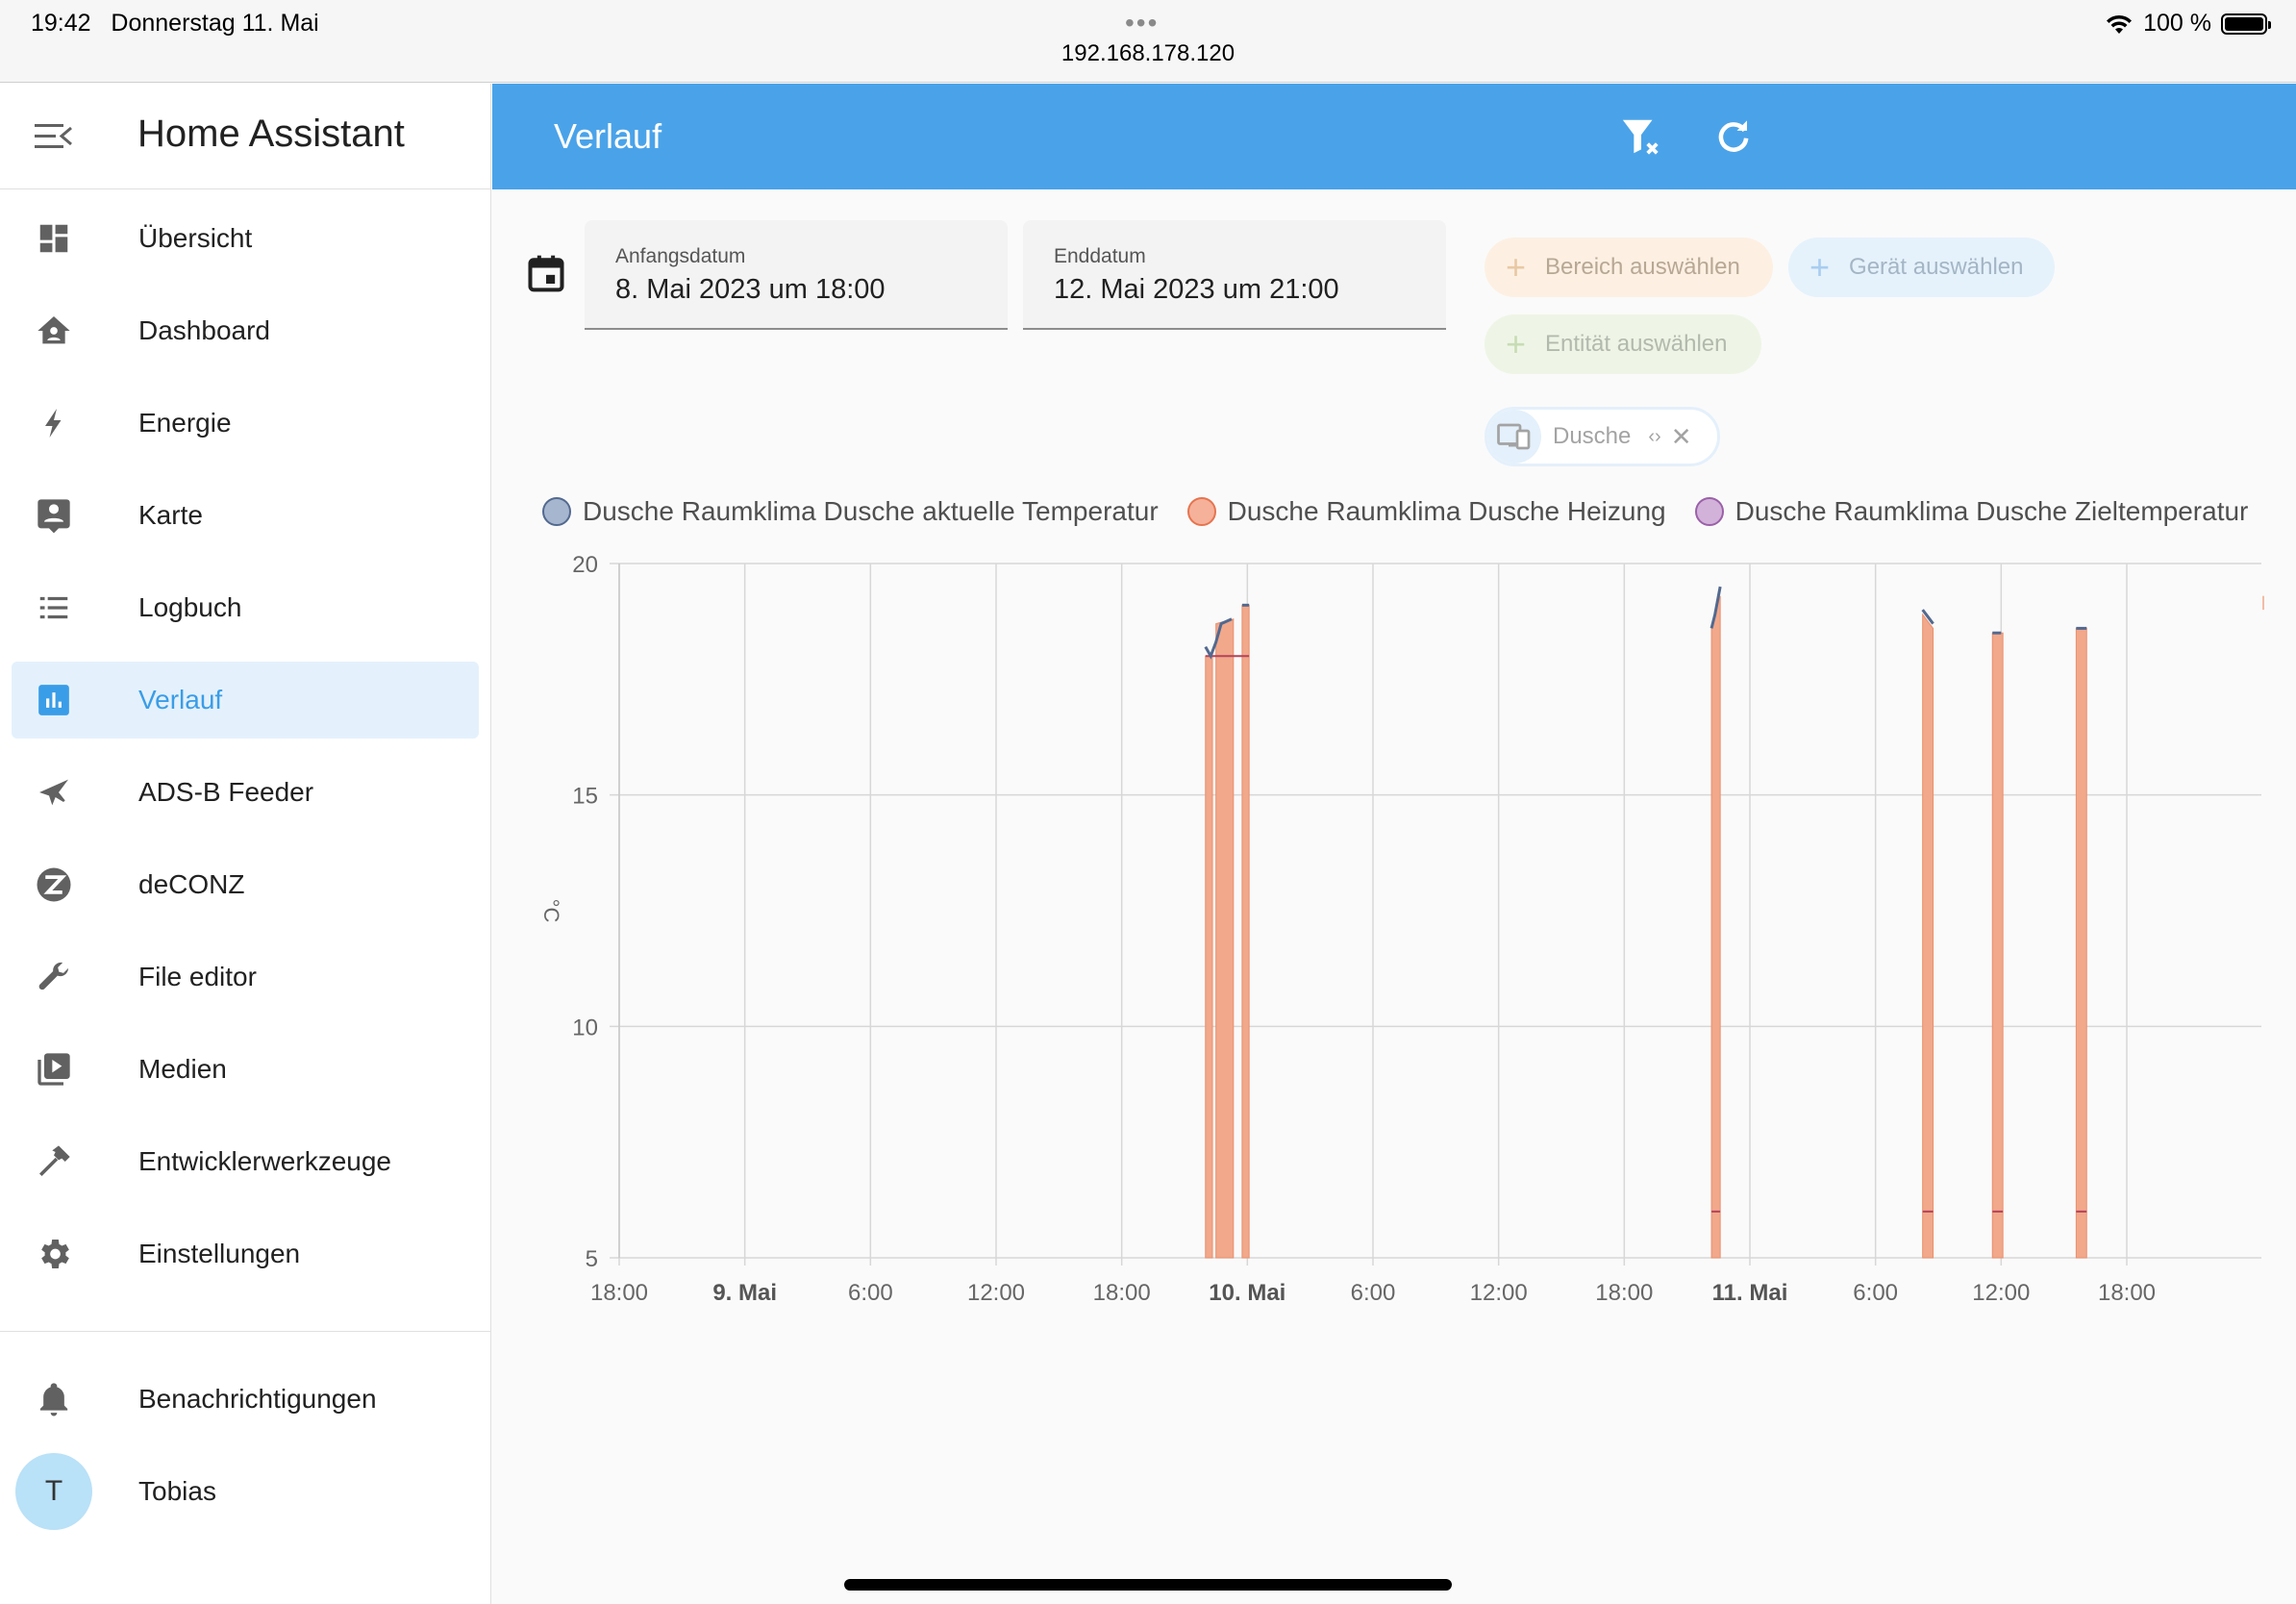 The height and width of the screenshot is (1604, 2296). What do you see at coordinates (1681, 436) in the screenshot?
I see `close-icon: ✕` at bounding box center [1681, 436].